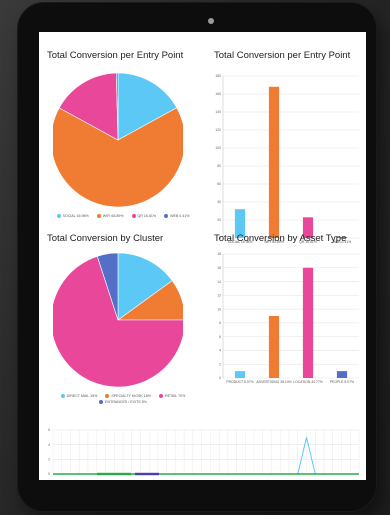  Describe the element at coordinates (308, 242) in the screenshot. I see `bar1-xlabel-2: QR 16.61%` at that location.